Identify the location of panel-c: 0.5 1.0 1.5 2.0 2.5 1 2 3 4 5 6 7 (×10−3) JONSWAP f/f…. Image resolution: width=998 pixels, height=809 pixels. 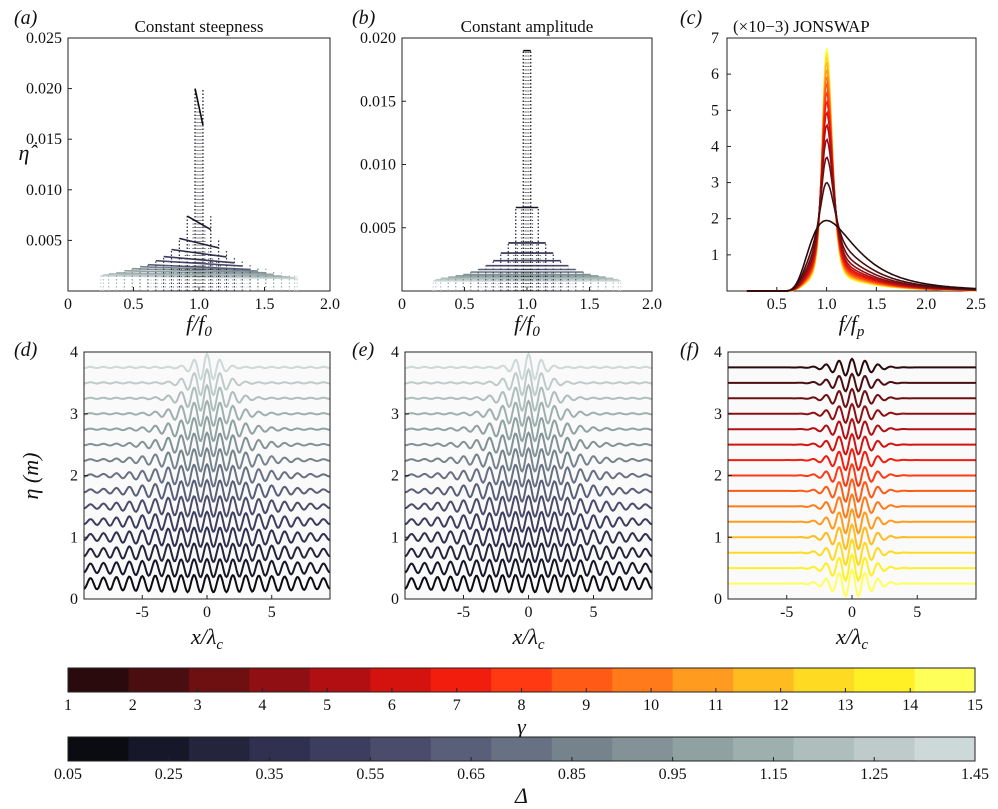
(848, 178).